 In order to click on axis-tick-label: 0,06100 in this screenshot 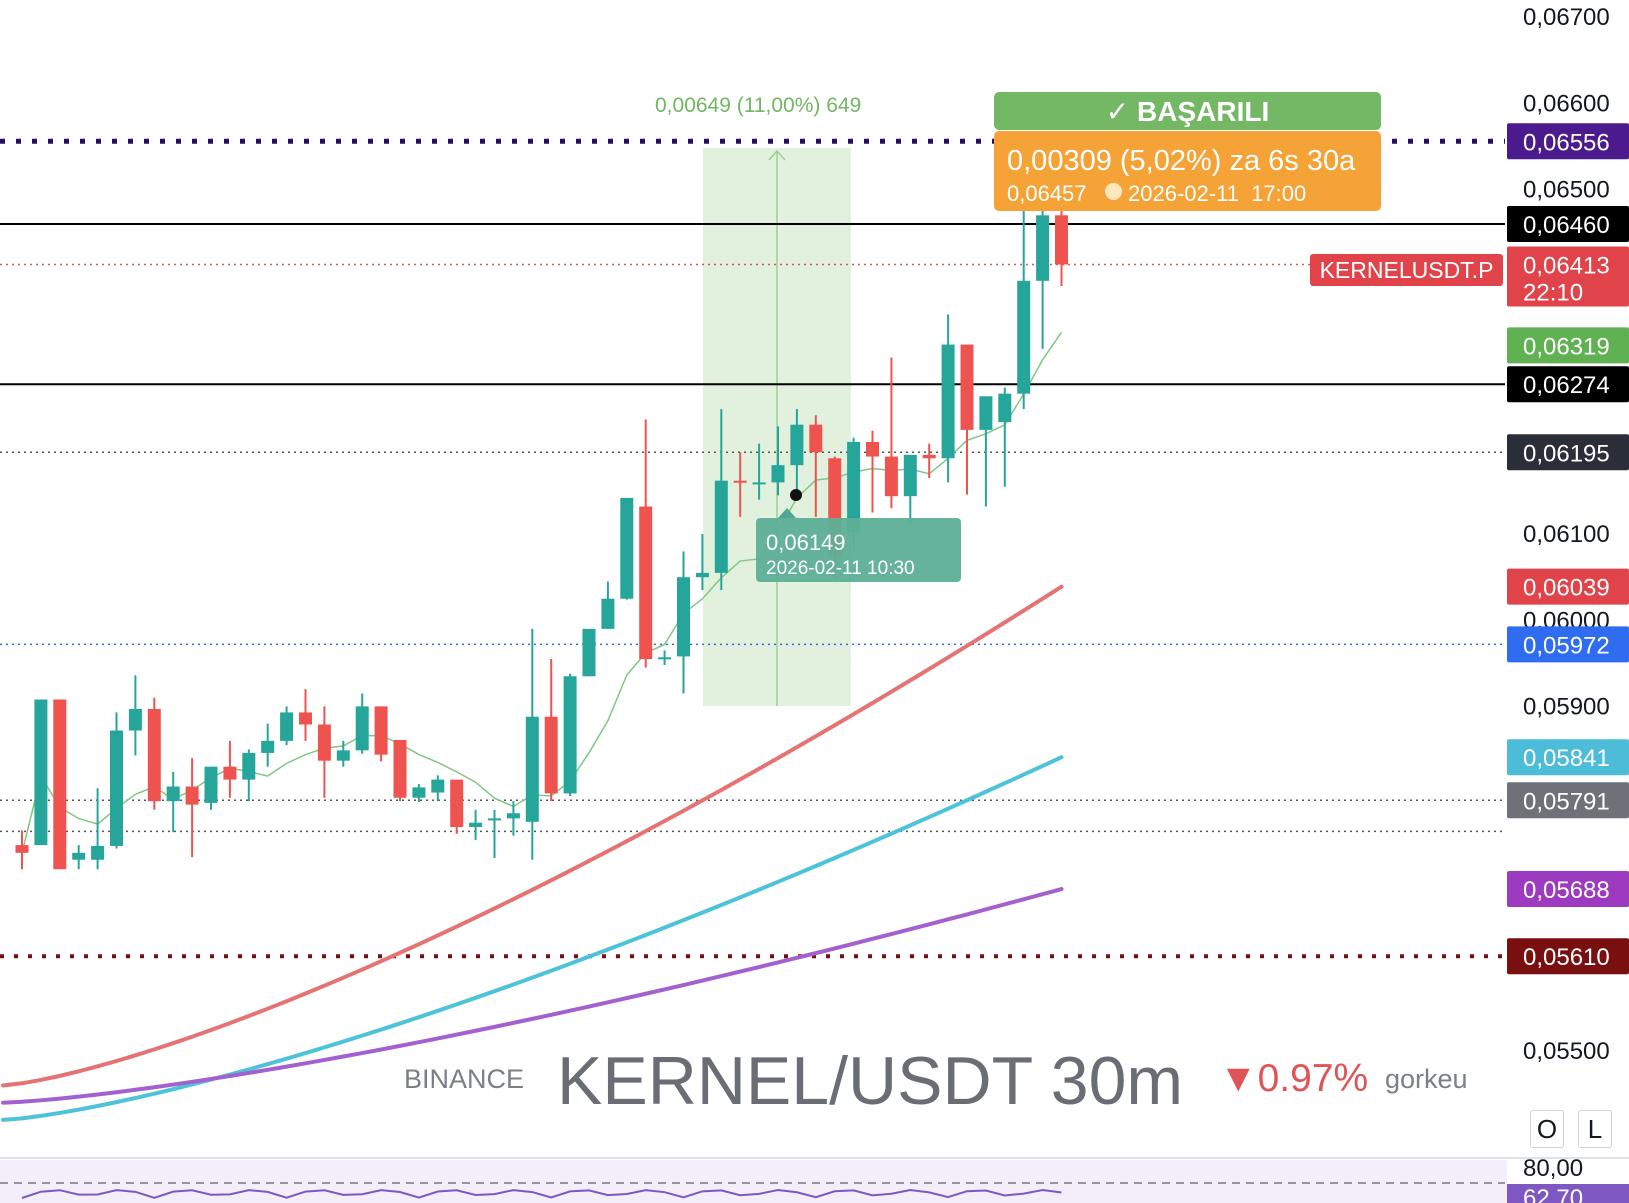, I will do `click(1566, 534)`.